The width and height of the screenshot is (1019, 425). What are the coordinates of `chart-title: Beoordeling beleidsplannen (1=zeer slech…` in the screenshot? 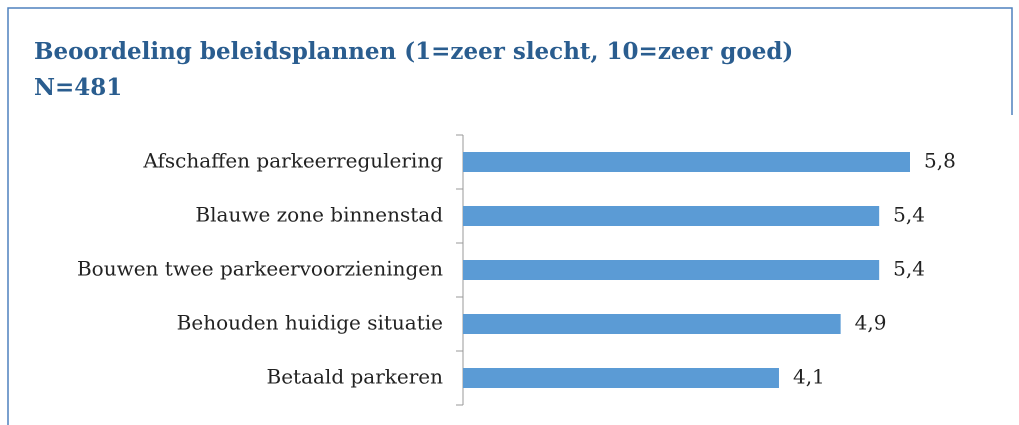 It's located at (413, 51).